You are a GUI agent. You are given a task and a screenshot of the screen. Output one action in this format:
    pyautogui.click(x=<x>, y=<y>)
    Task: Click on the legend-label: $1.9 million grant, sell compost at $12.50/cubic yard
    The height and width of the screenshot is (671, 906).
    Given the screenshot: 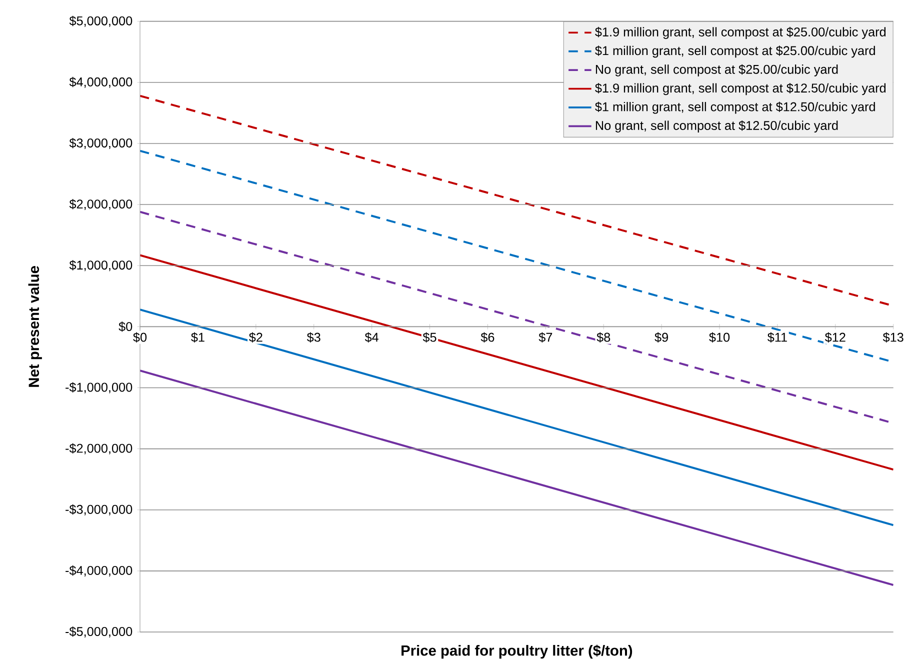 What is the action you would take?
    pyautogui.click(x=740, y=89)
    